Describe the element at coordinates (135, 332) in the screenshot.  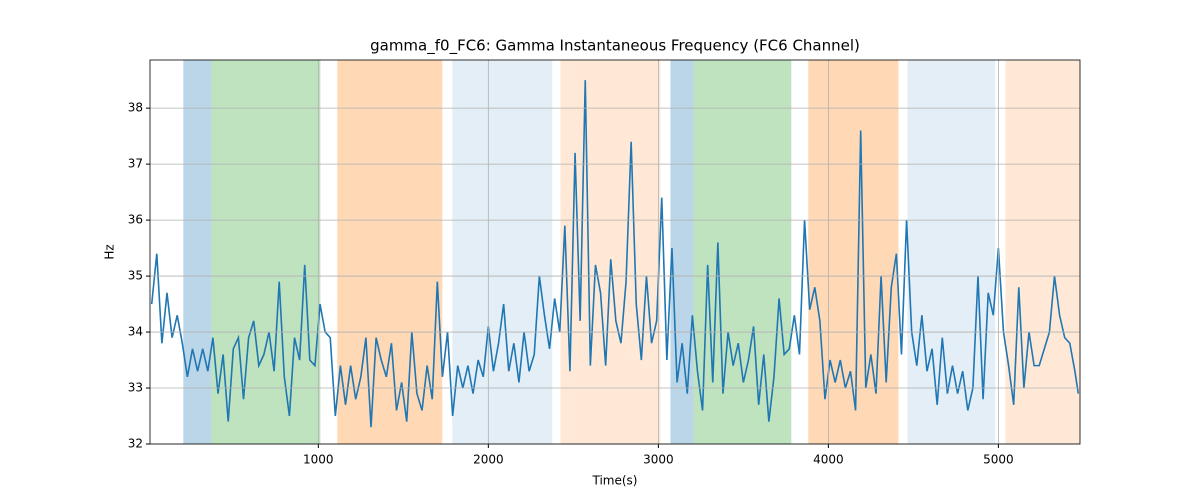
I see `y-tick-label: 34` at that location.